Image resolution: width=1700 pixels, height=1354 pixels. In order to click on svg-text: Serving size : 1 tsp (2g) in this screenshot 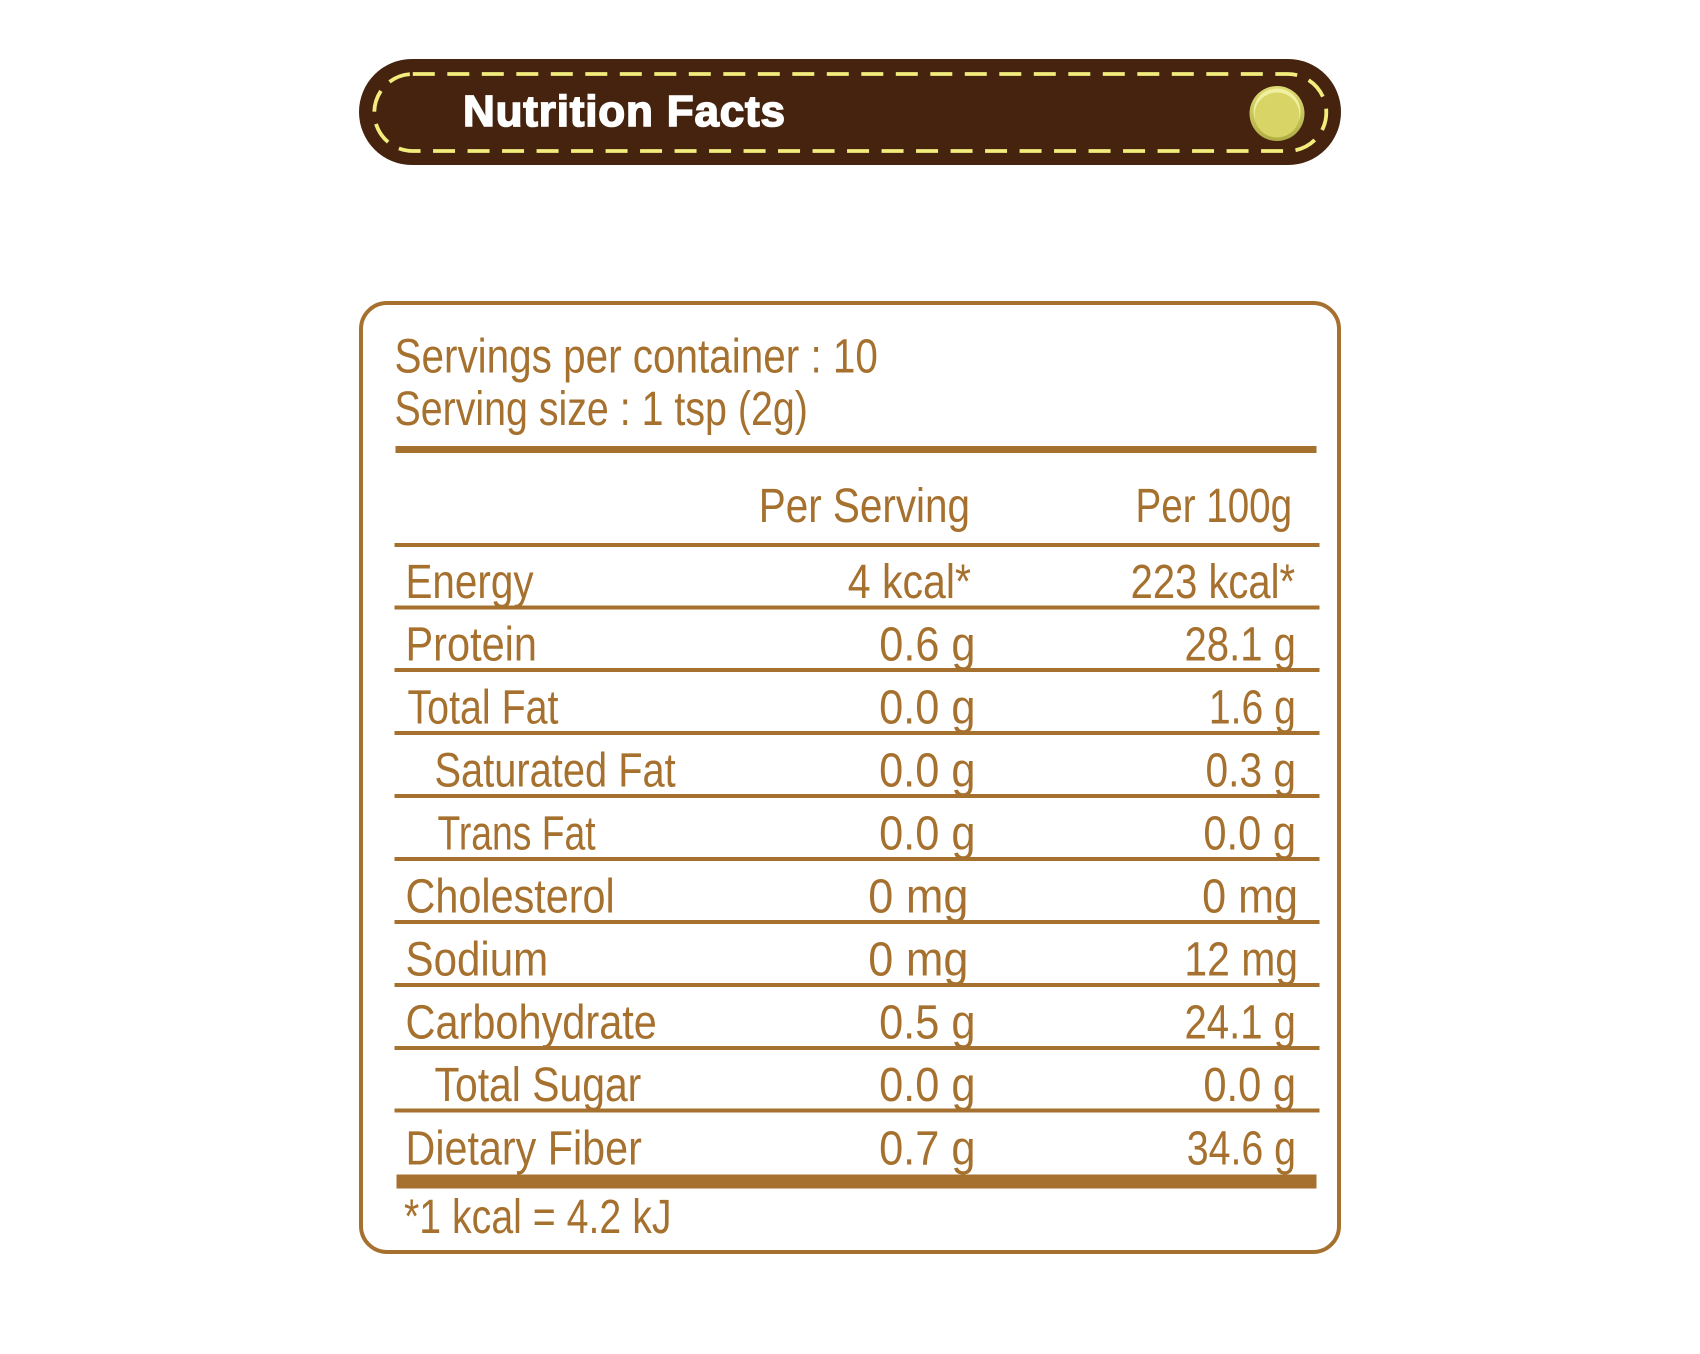, I will do `click(601, 409)`.